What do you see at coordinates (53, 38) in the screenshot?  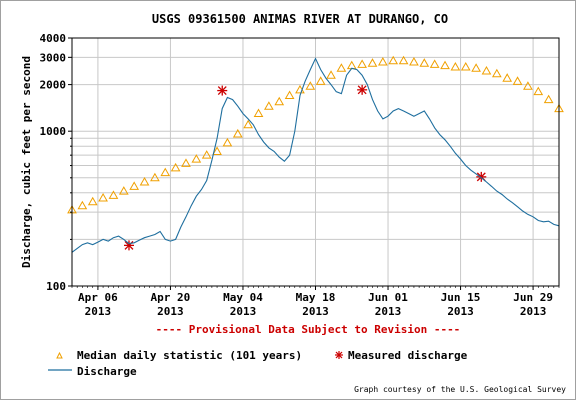 I see `y-tick-label: 4000` at bounding box center [53, 38].